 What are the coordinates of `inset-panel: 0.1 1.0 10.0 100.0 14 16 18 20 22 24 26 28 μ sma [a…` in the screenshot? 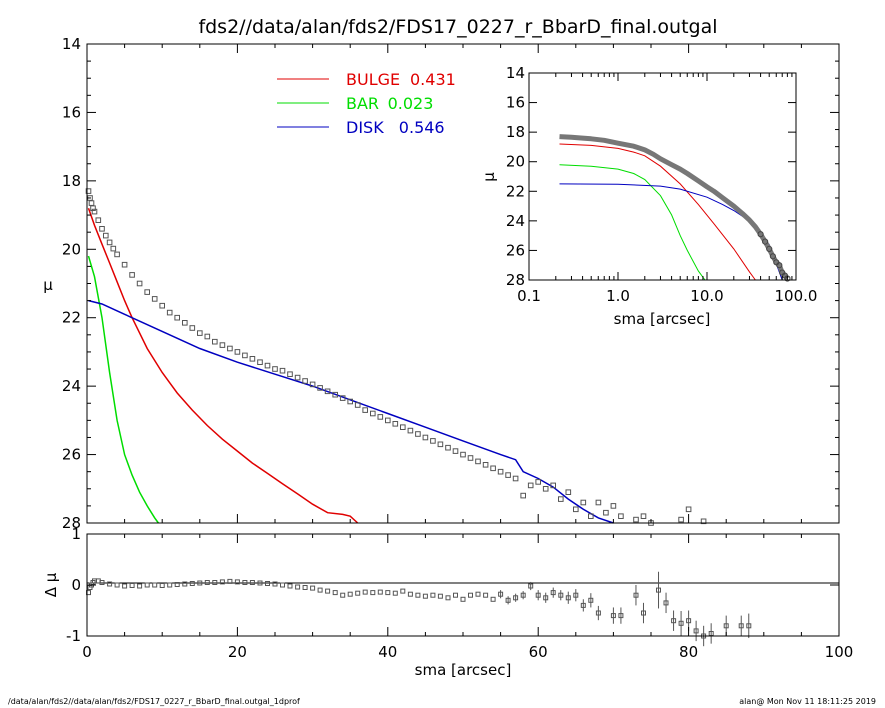 It's located at (648, 196).